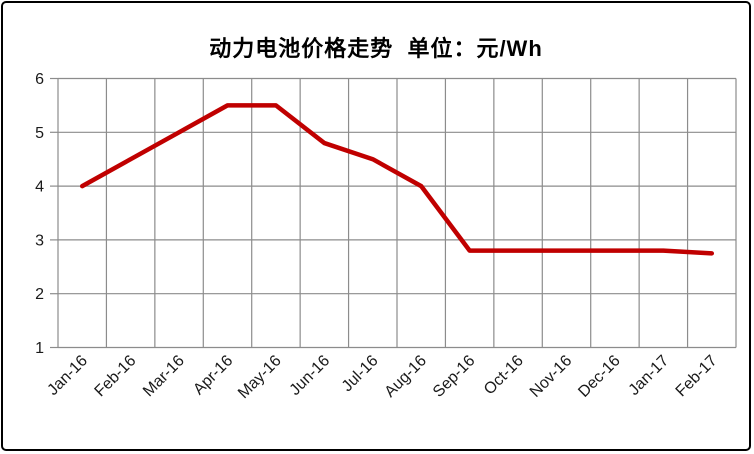 Image resolution: width=754 pixels, height=454 pixels. Describe the element at coordinates (551, 376) in the screenshot. I see `x-axis-label: Nov-16` at that location.